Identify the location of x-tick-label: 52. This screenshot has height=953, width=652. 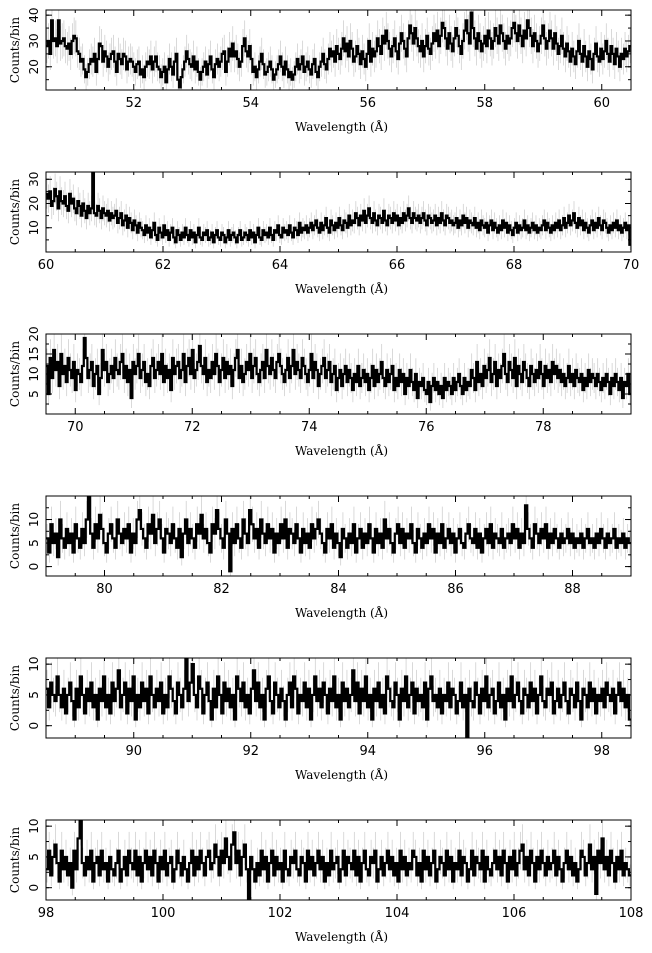
(133, 103).